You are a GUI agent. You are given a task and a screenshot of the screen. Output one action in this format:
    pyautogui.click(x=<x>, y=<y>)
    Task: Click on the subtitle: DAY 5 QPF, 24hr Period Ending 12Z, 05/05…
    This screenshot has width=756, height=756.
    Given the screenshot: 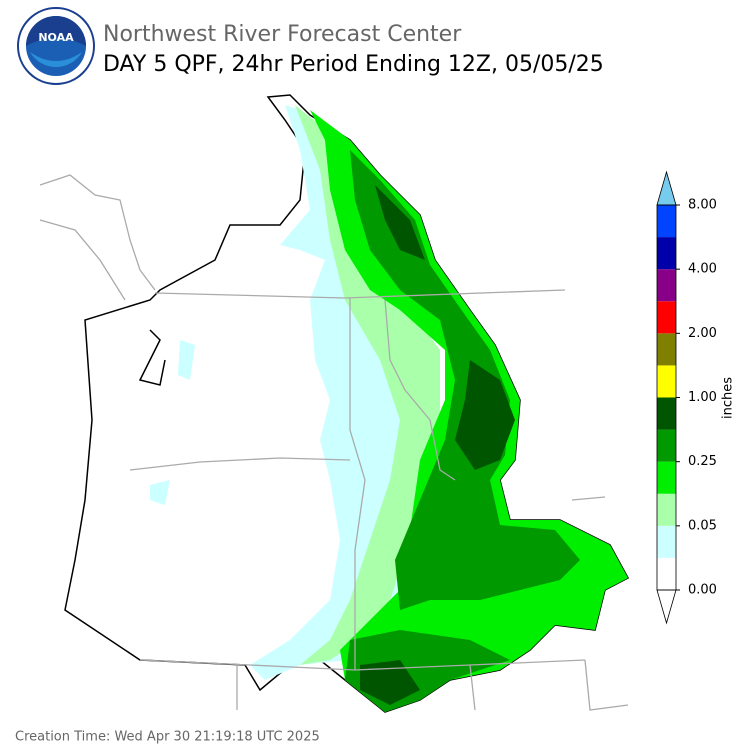 What is the action you would take?
    pyautogui.click(x=353, y=64)
    